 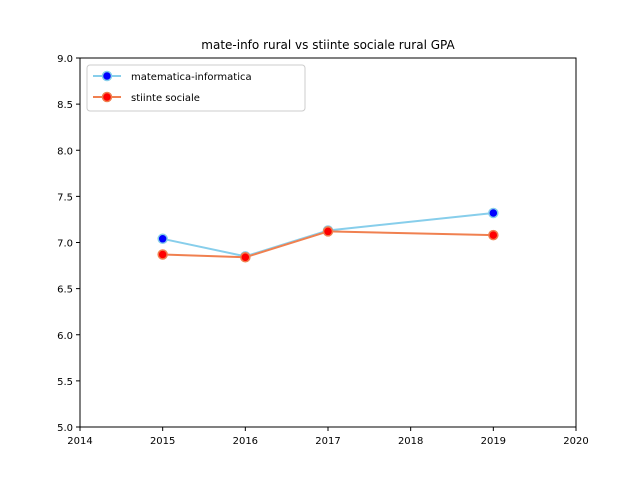 What do you see at coordinates (493, 441) in the screenshot?
I see `x-tick-label: 2019` at bounding box center [493, 441].